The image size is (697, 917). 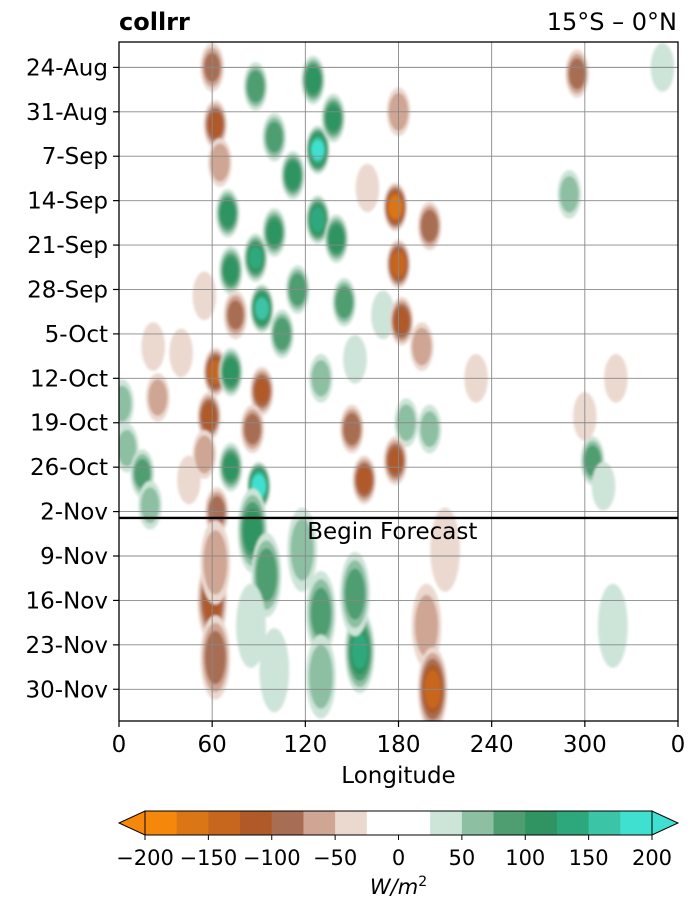 I want to click on forecast-marker: Begin Forecast, so click(x=398, y=530).